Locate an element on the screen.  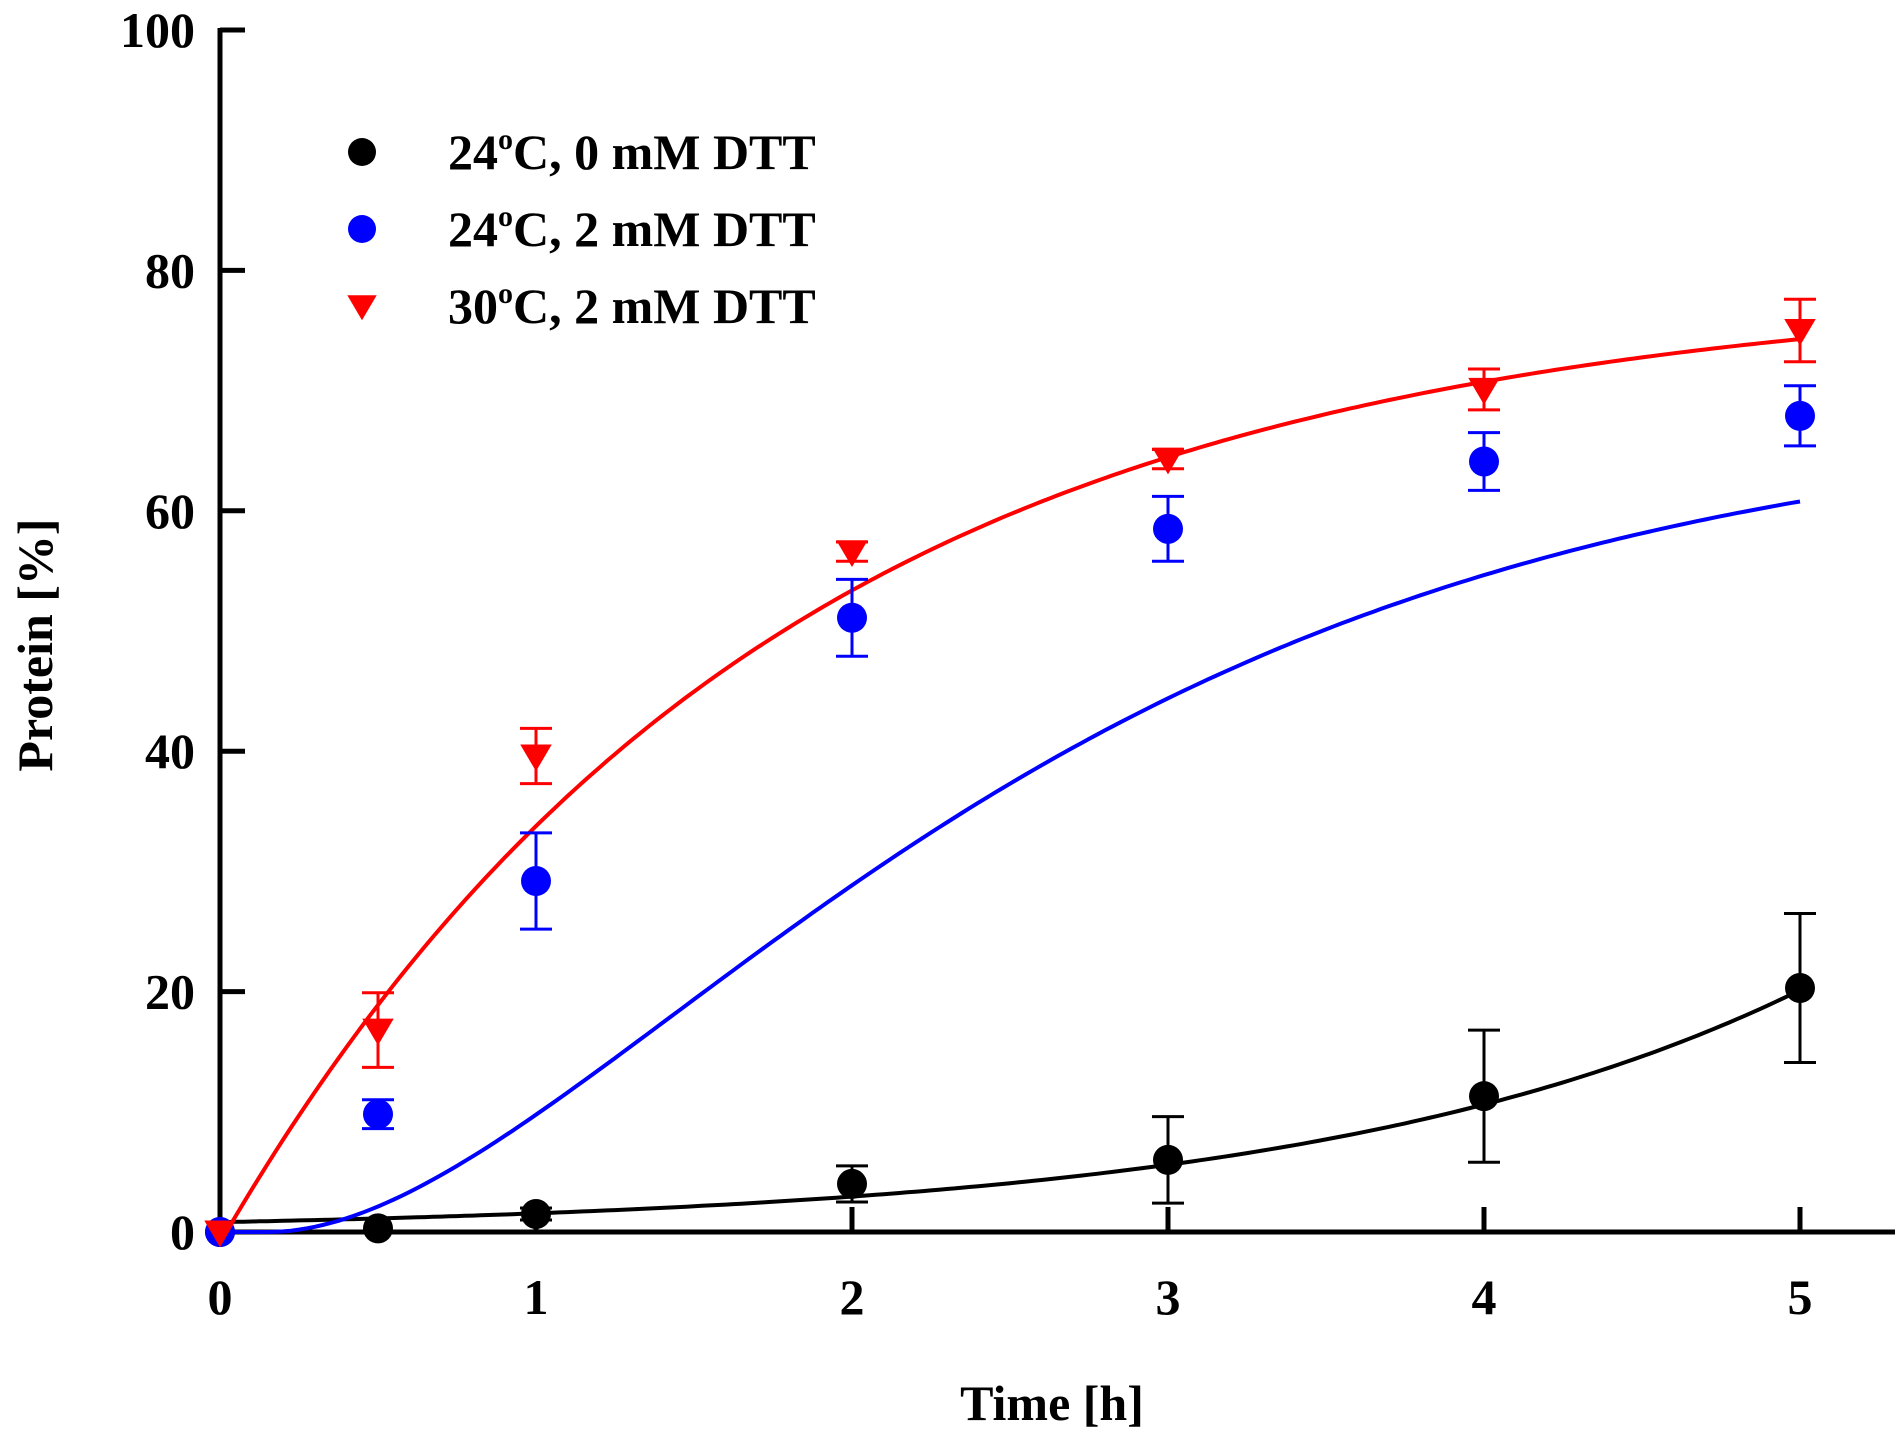
x-tick-label: 2 is located at coordinates (852, 1297).